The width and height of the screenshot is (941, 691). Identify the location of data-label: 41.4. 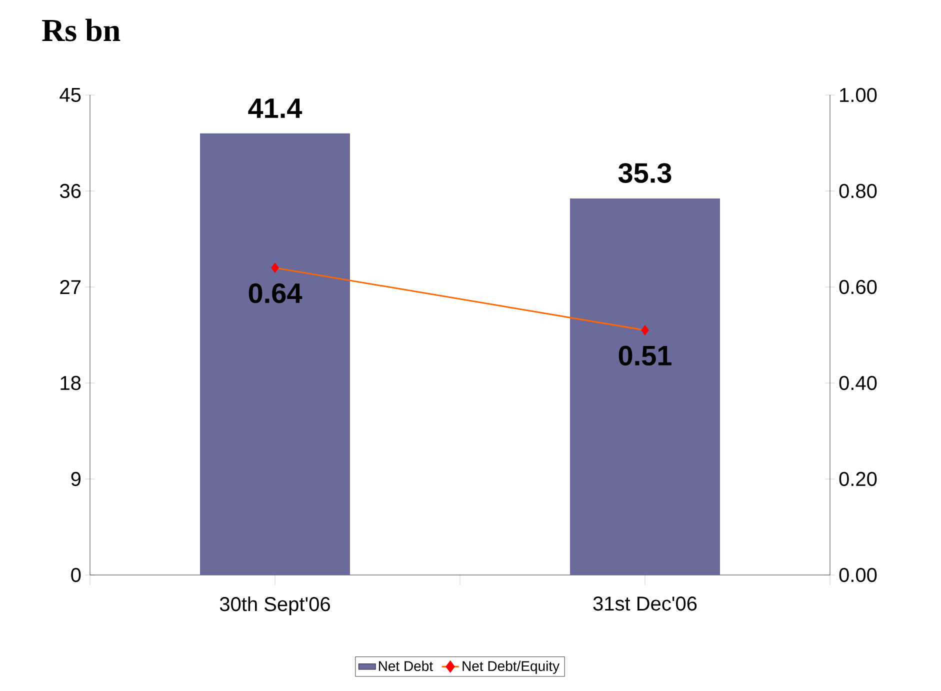
(275, 108).